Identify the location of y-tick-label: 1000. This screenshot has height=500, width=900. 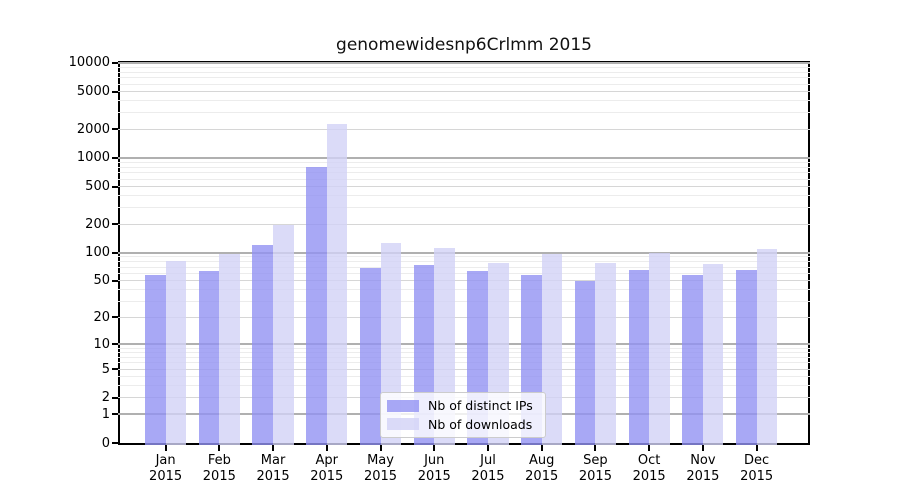
(93, 158).